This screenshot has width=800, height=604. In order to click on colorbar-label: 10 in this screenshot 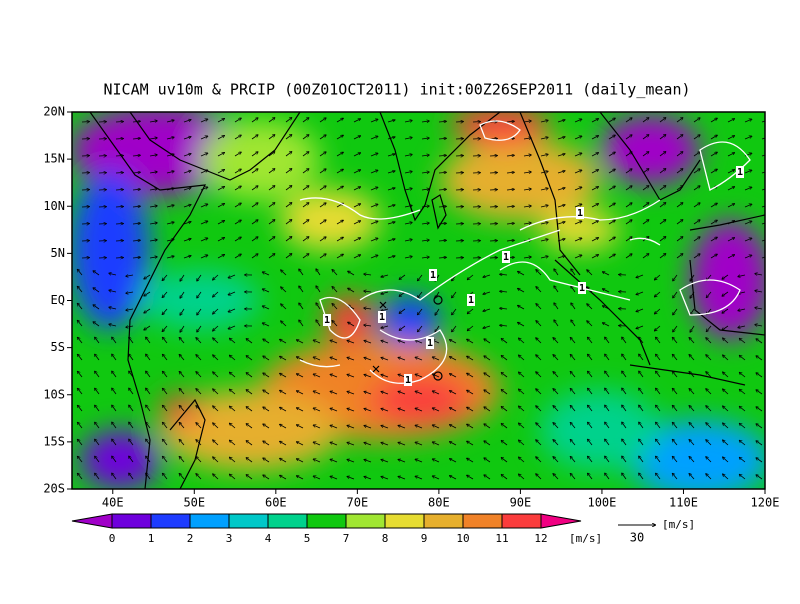, I will do `click(462, 538)`.